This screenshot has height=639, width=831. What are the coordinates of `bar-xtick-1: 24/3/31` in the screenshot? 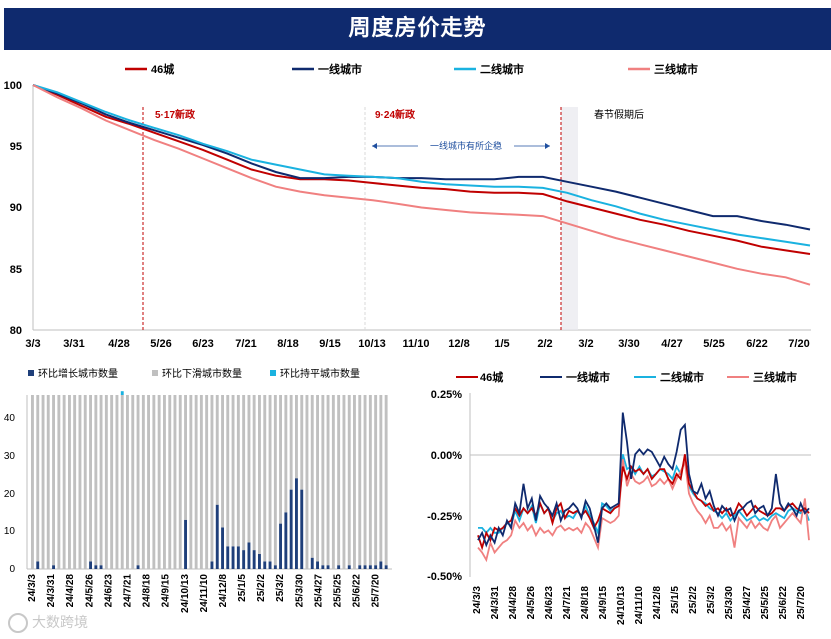 It's located at (51, 591).